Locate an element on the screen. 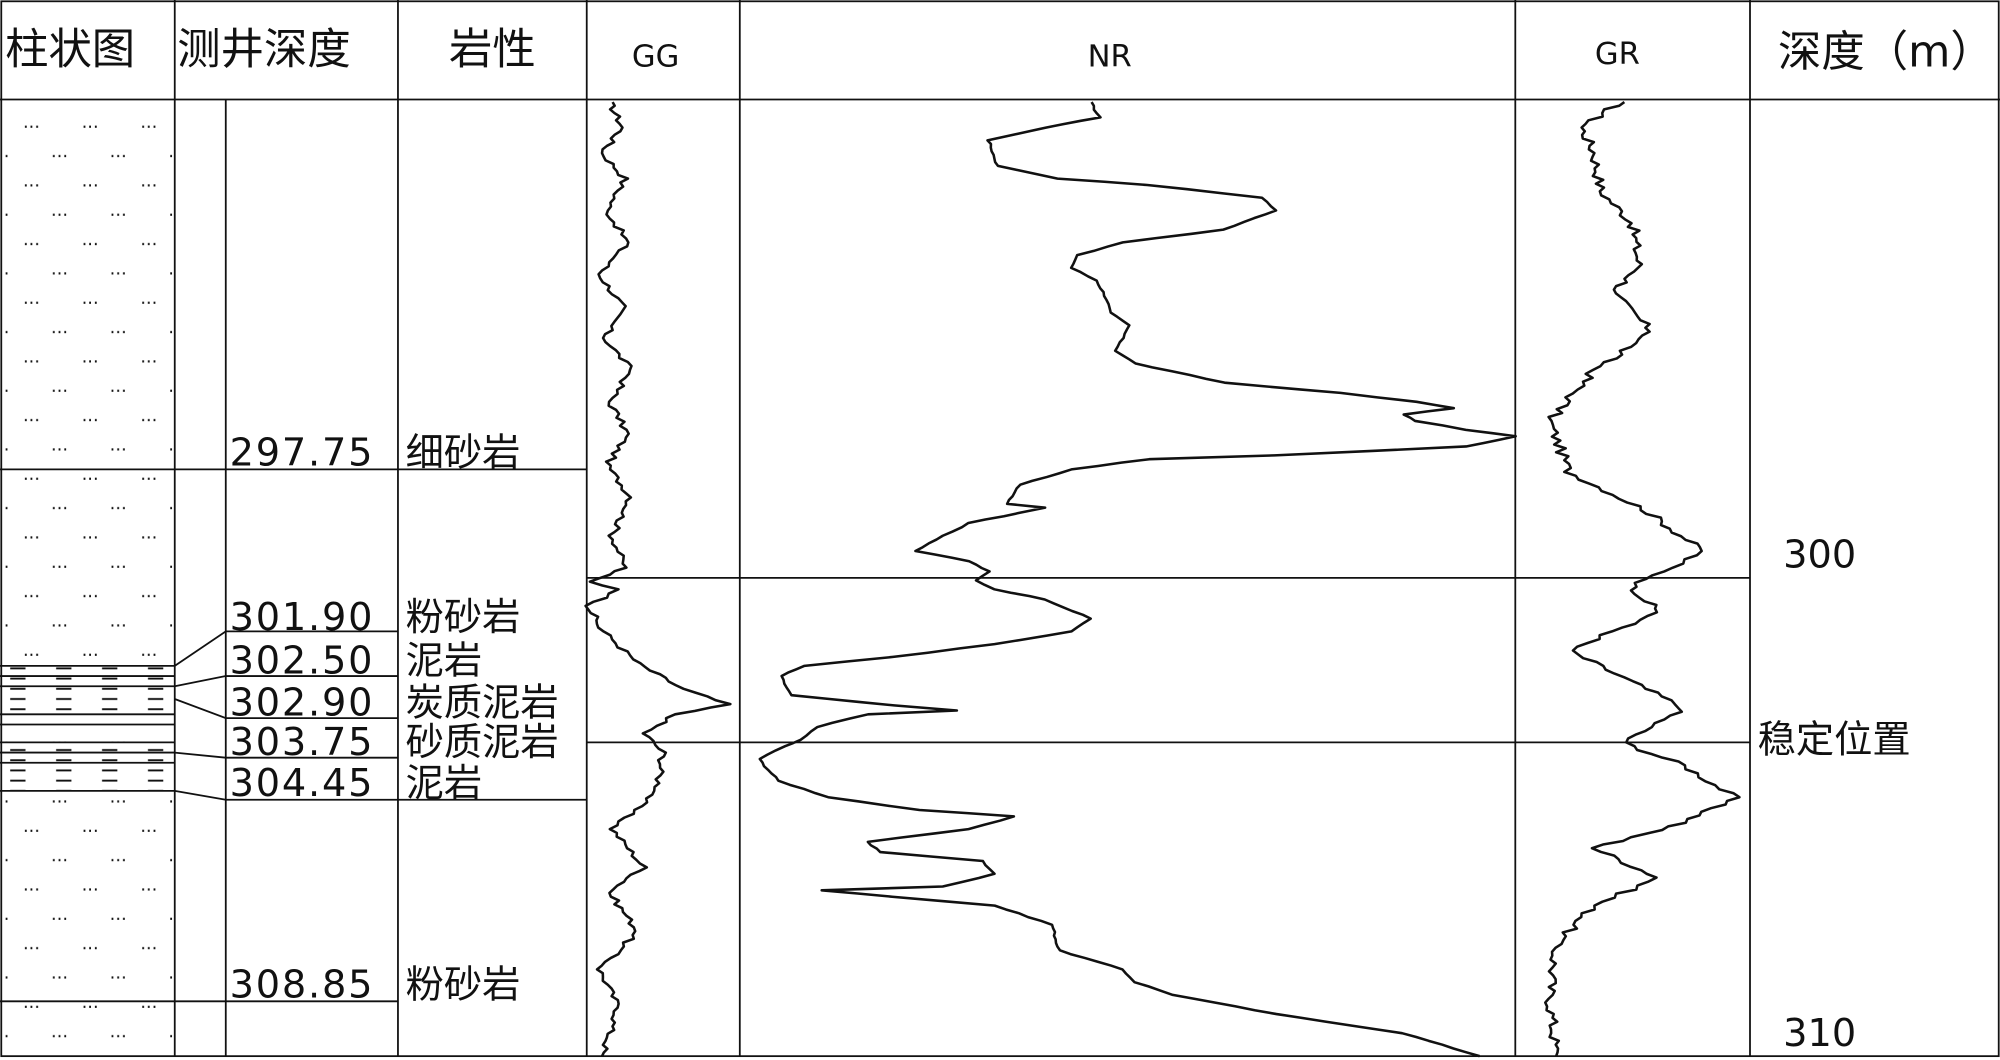 This screenshot has height=1060, width=2000. layer-depth: 302.90 is located at coordinates (301, 703).